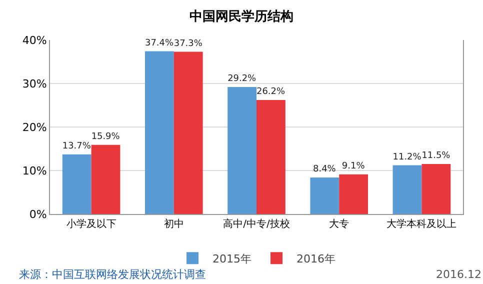 The width and height of the screenshot is (483, 284). I want to click on text: 2016.12, so click(459, 274).